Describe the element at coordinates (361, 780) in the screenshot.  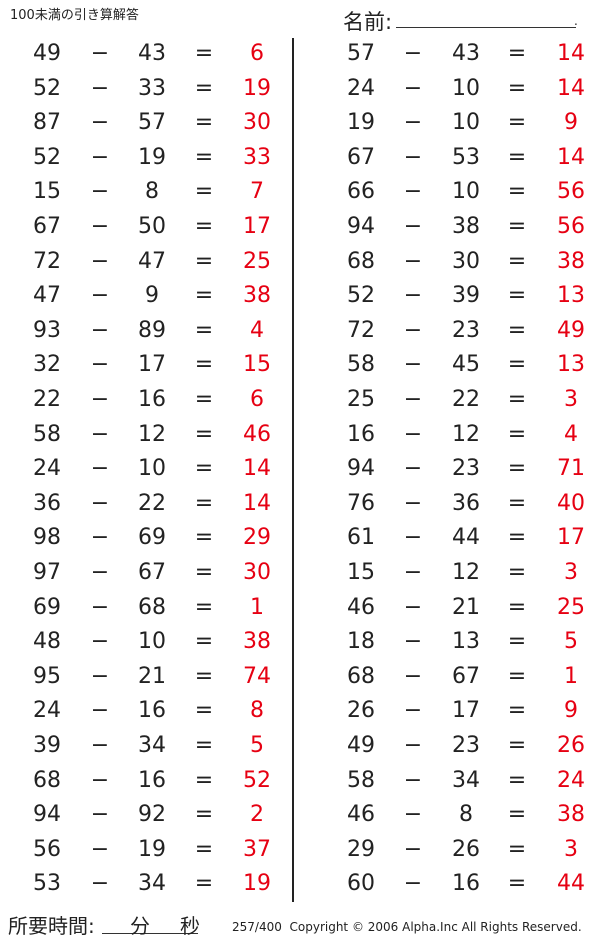
I see `minuend: 58` at that location.